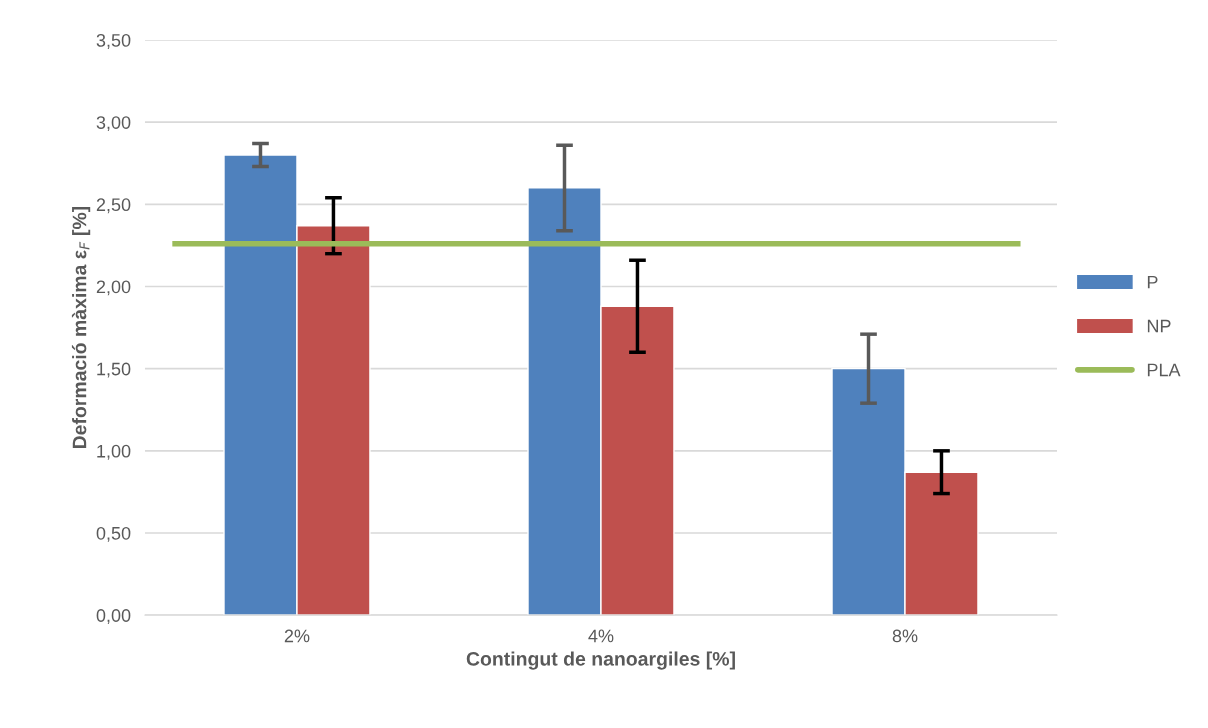 This screenshot has height=728, width=1208. I want to click on y-tick-label: 3,00, so click(113, 124).